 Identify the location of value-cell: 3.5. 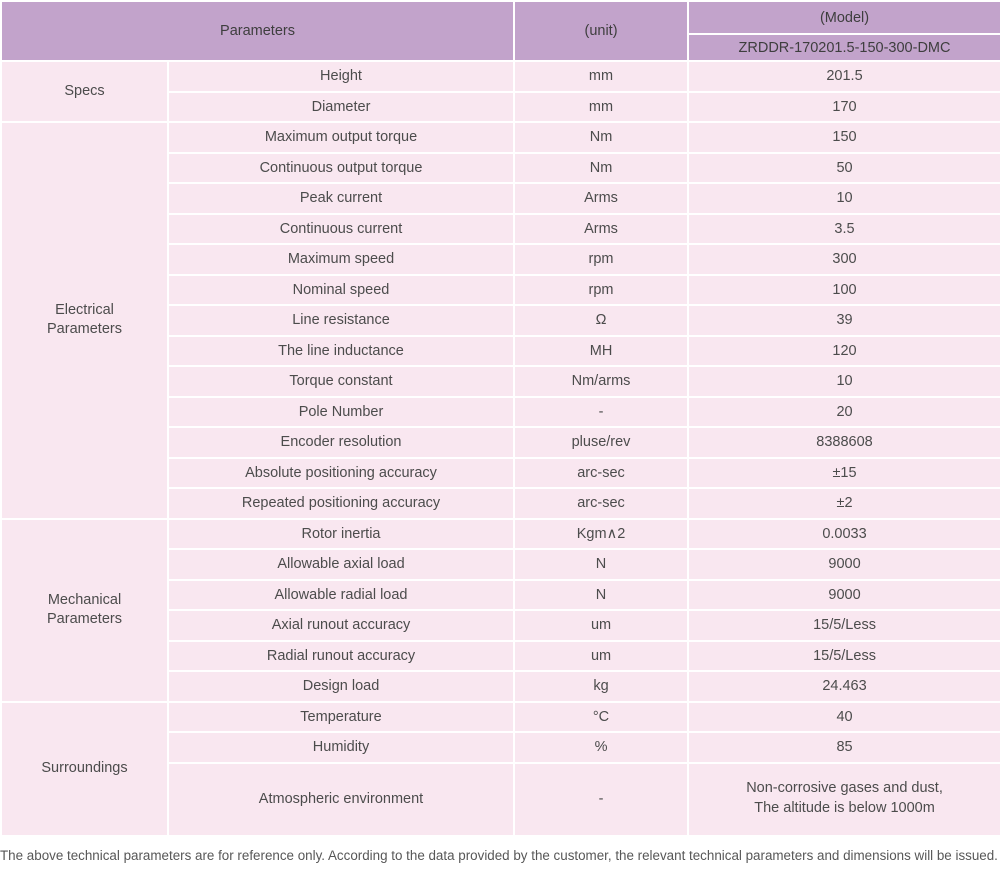
(843, 228).